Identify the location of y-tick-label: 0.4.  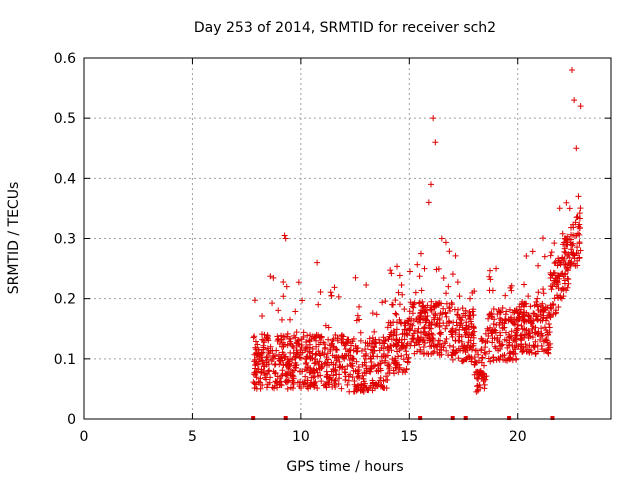
(65, 179).